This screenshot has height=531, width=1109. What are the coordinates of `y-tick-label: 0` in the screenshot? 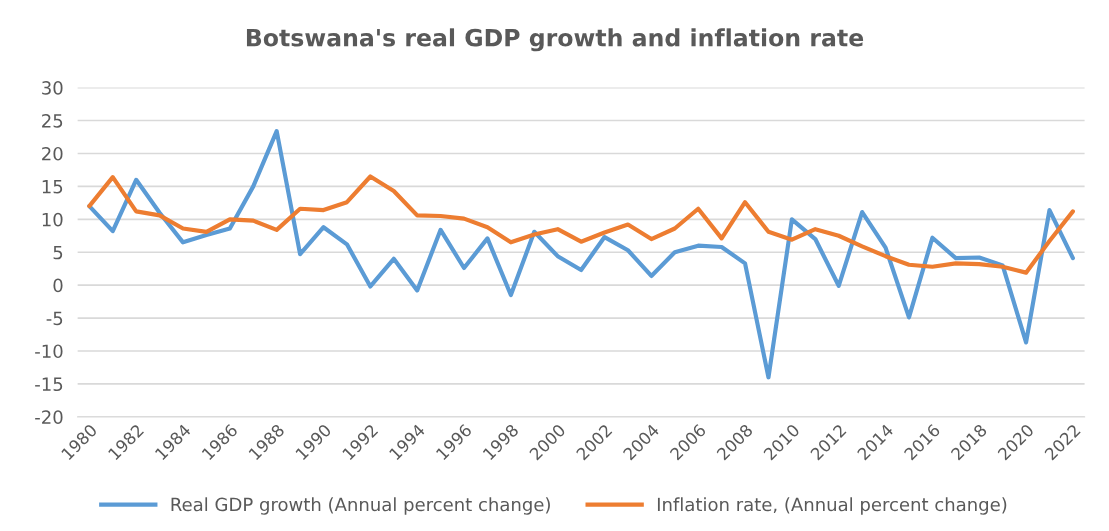 It's located at (58, 285).